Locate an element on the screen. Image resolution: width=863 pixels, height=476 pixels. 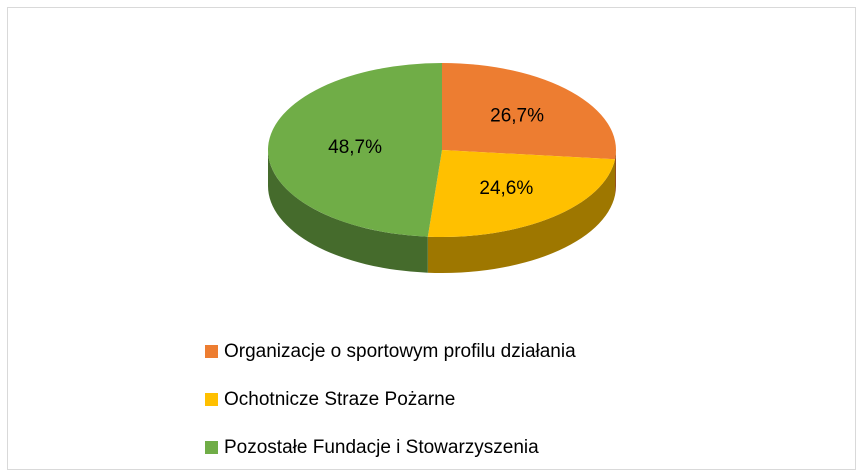
data-label: 24,6% is located at coordinates (506, 188).